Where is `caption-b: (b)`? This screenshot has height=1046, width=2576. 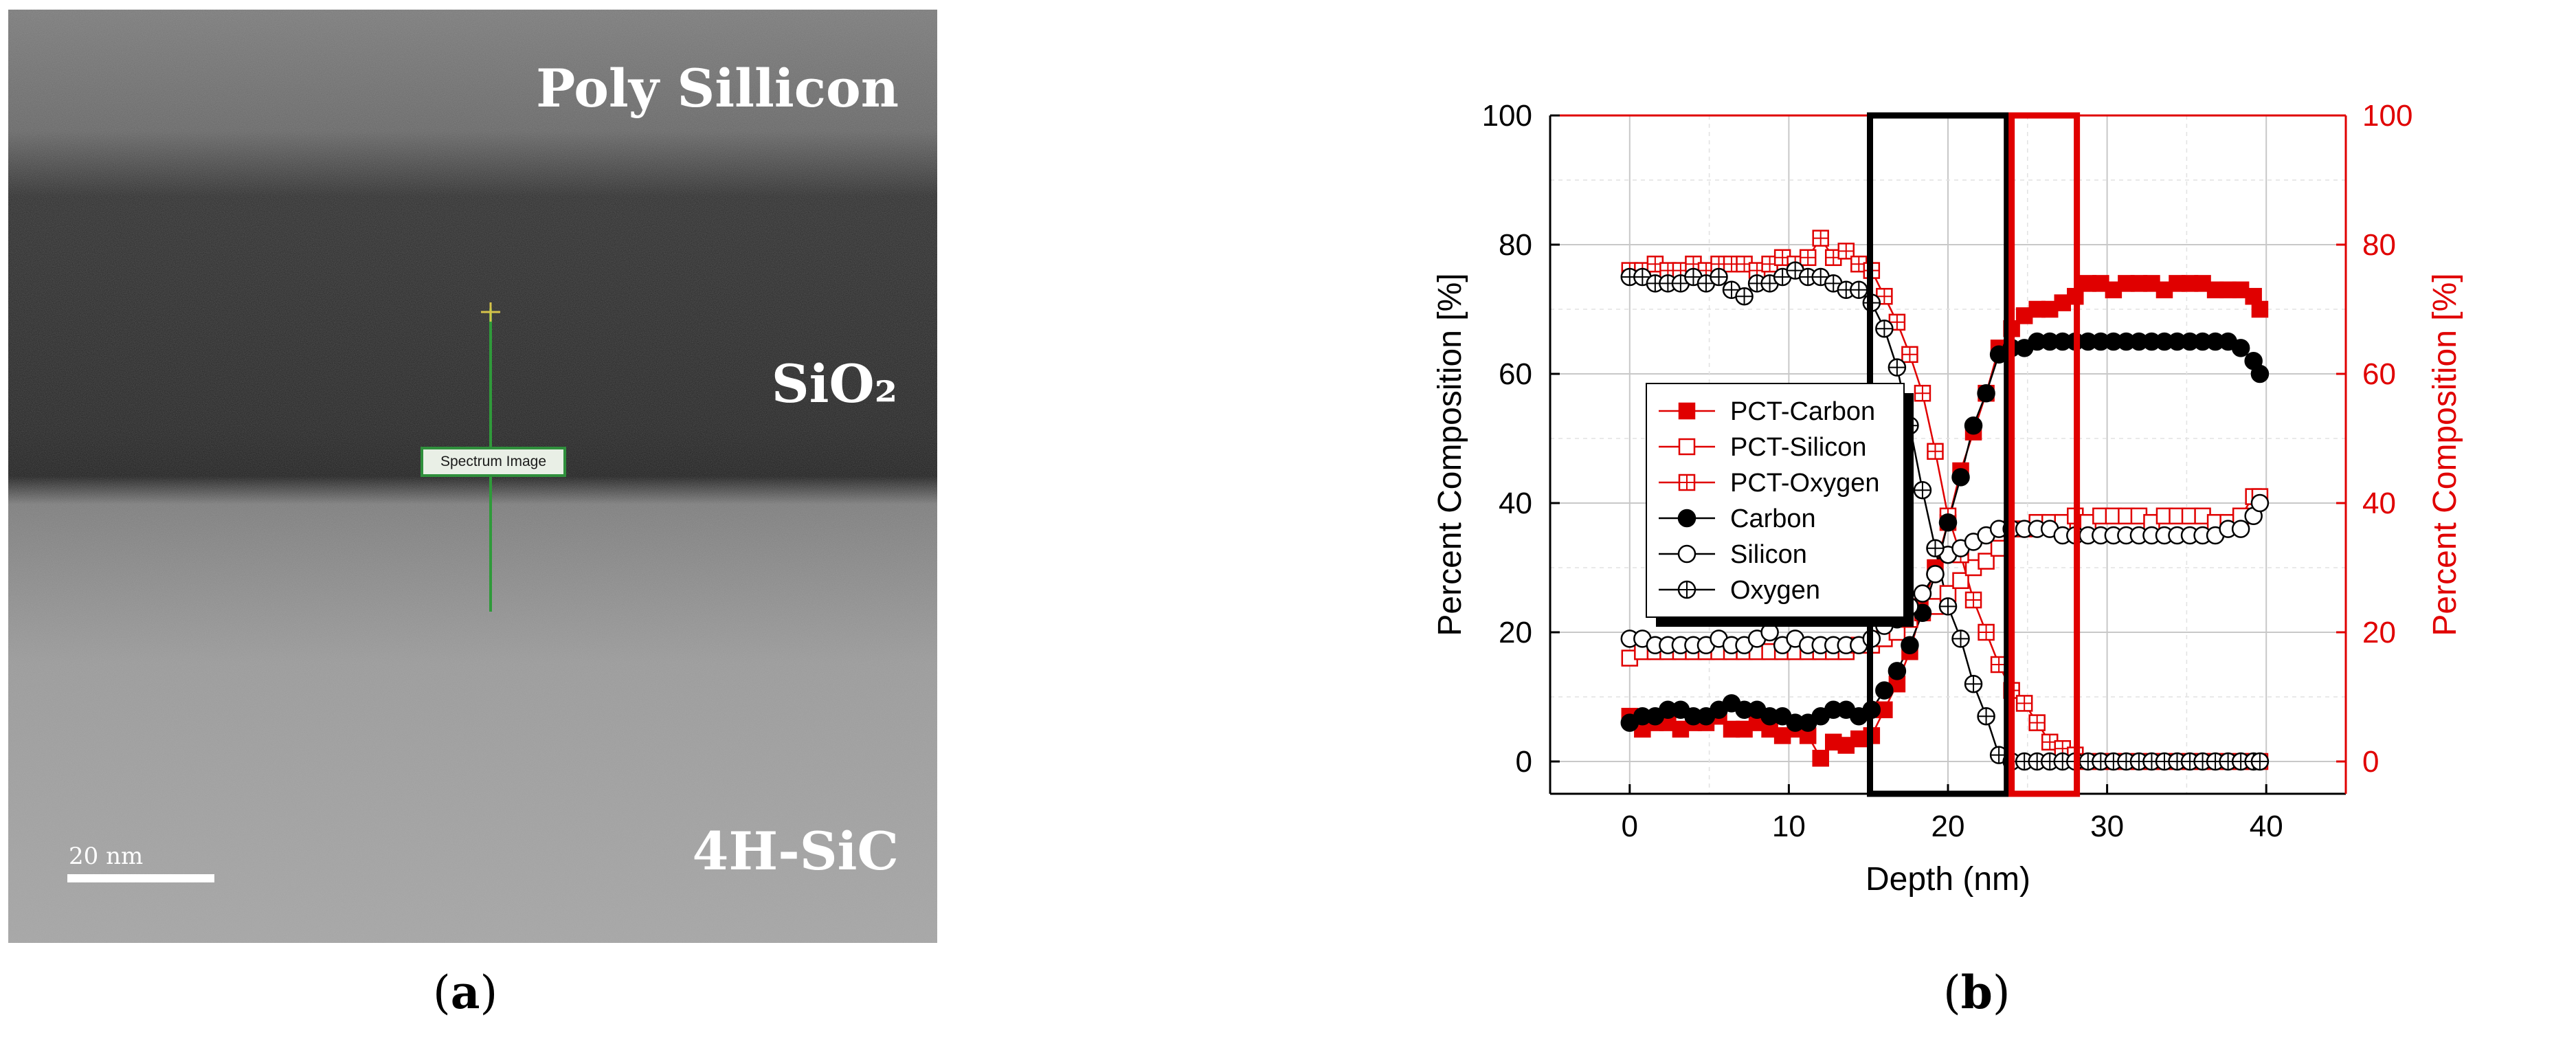
caption-b: (b) is located at coordinates (1977, 992).